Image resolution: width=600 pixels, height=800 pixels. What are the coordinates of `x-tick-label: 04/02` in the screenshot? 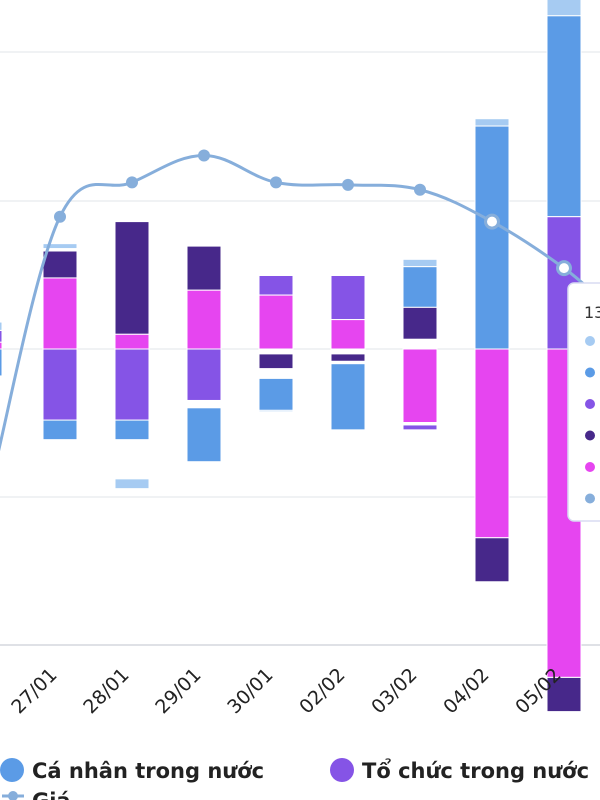 It's located at (466, 691).